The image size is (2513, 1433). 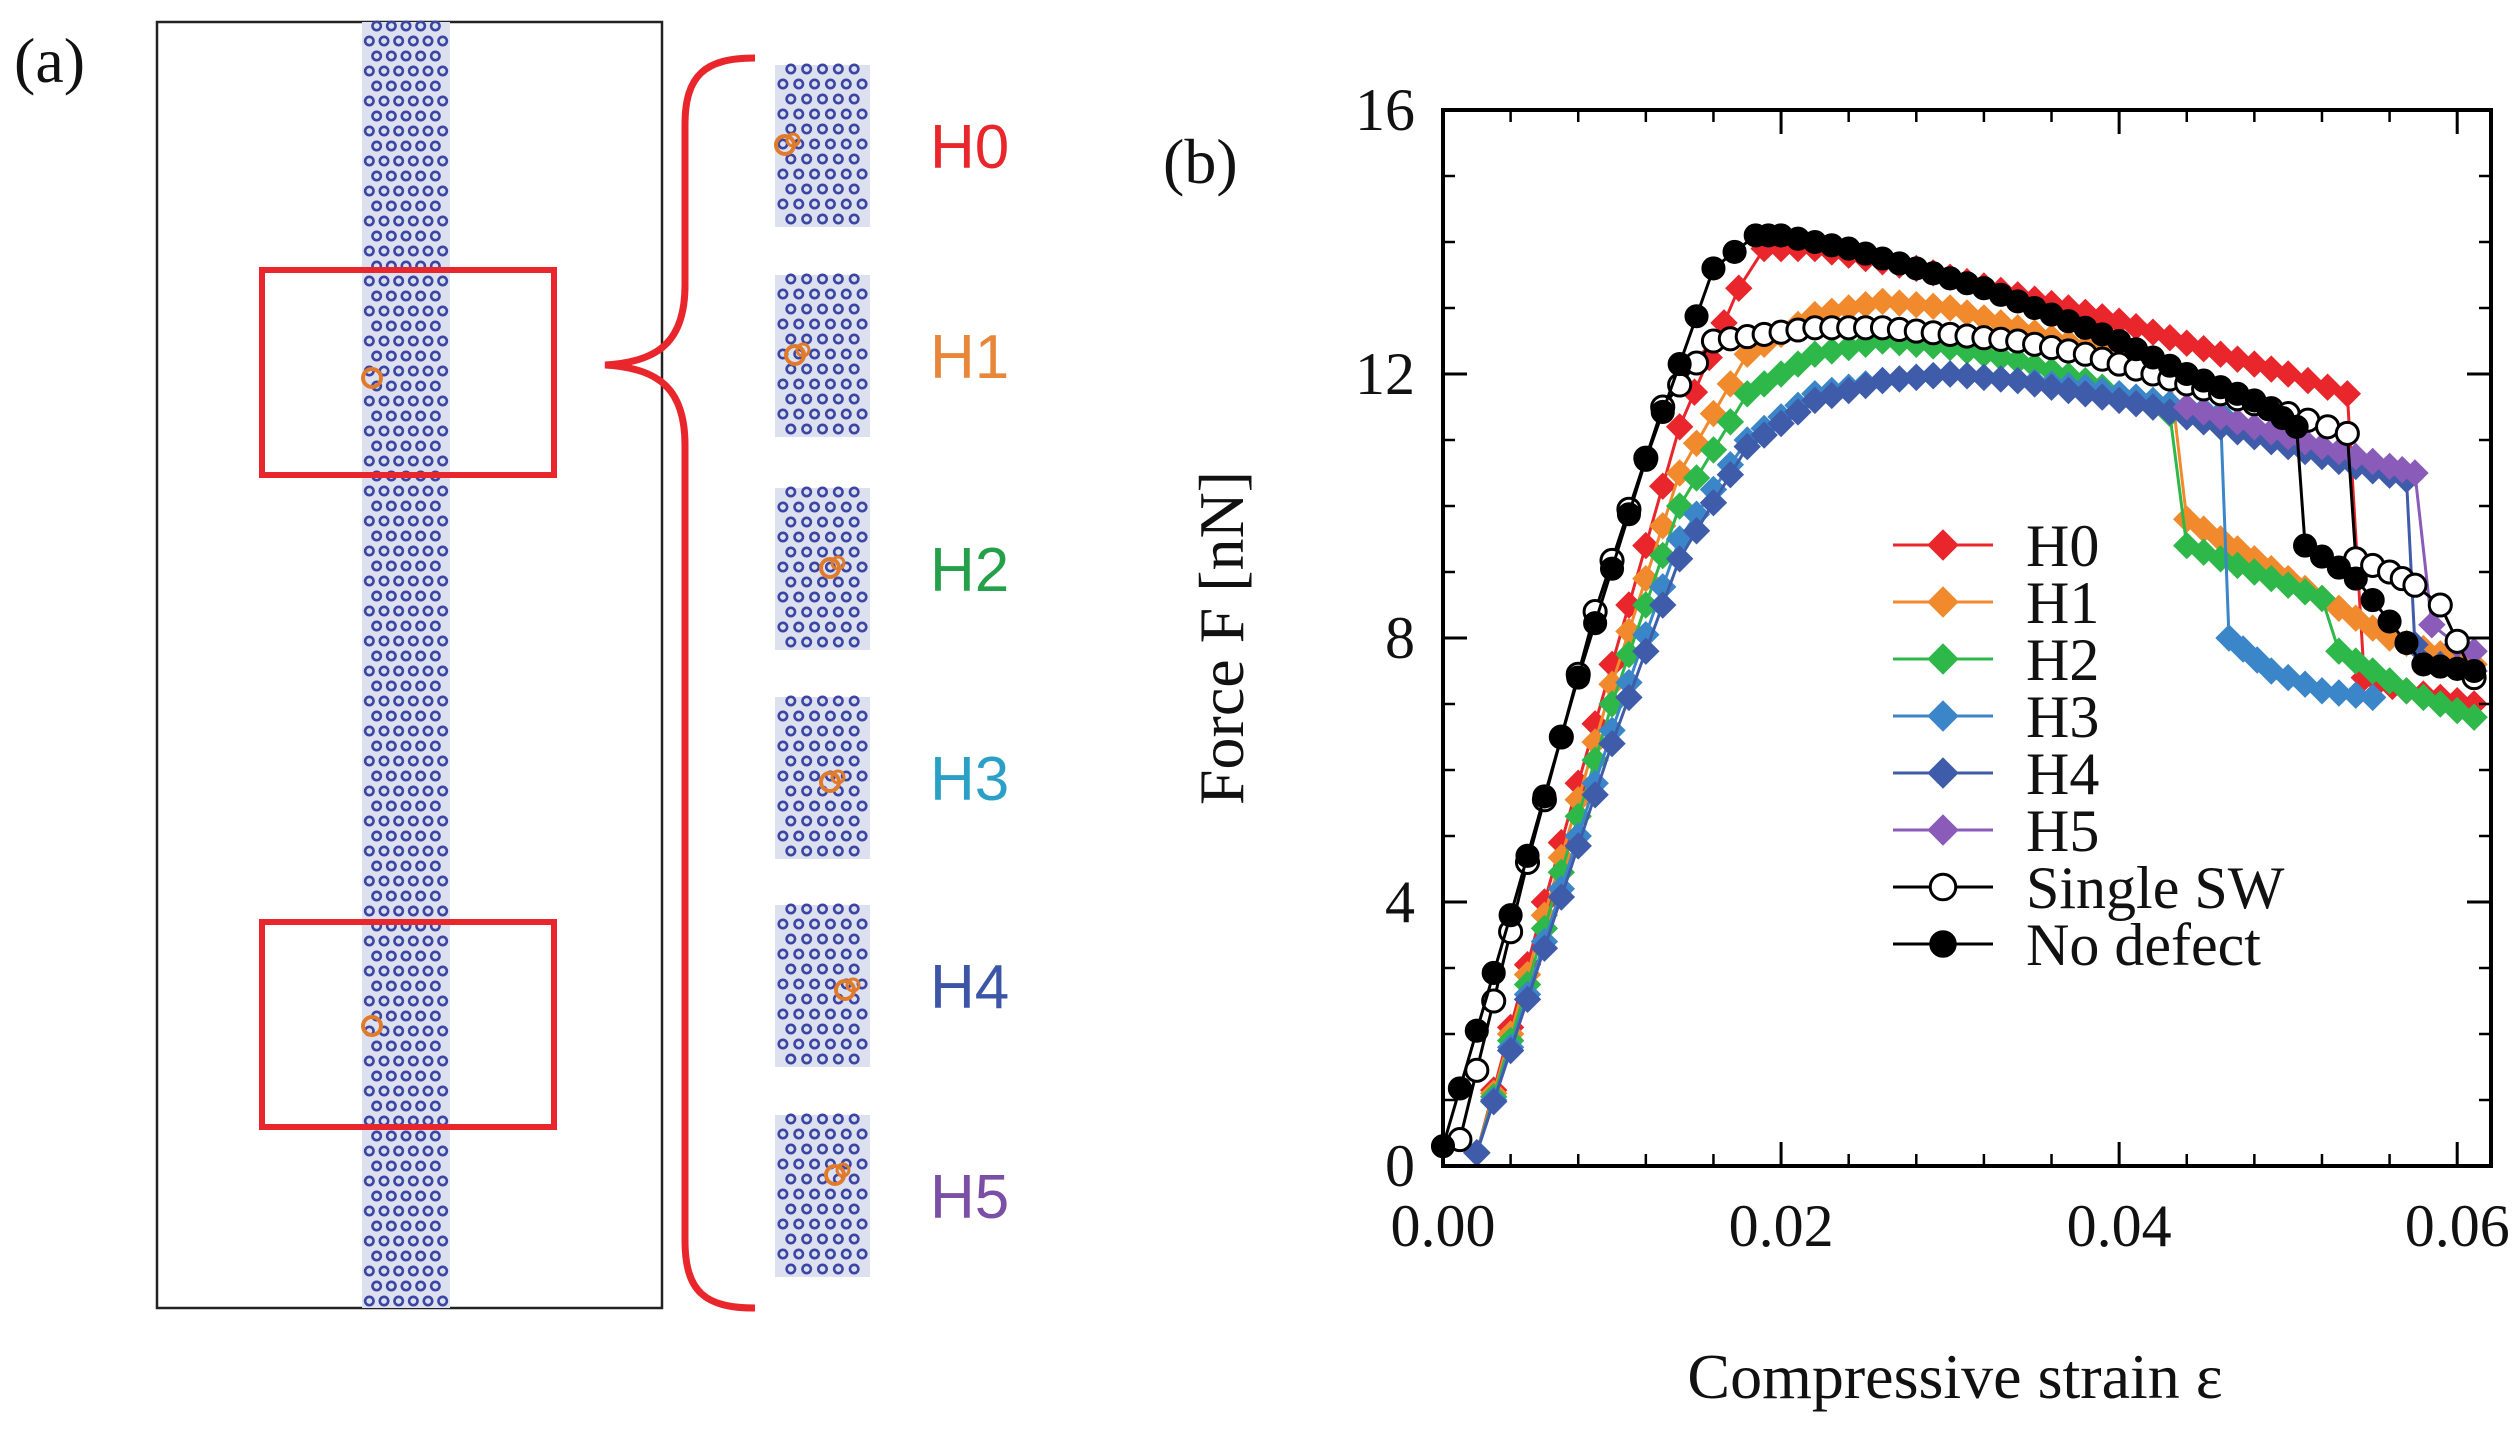 What do you see at coordinates (49, 60) in the screenshot?
I see `panel-a-label: (a)` at bounding box center [49, 60].